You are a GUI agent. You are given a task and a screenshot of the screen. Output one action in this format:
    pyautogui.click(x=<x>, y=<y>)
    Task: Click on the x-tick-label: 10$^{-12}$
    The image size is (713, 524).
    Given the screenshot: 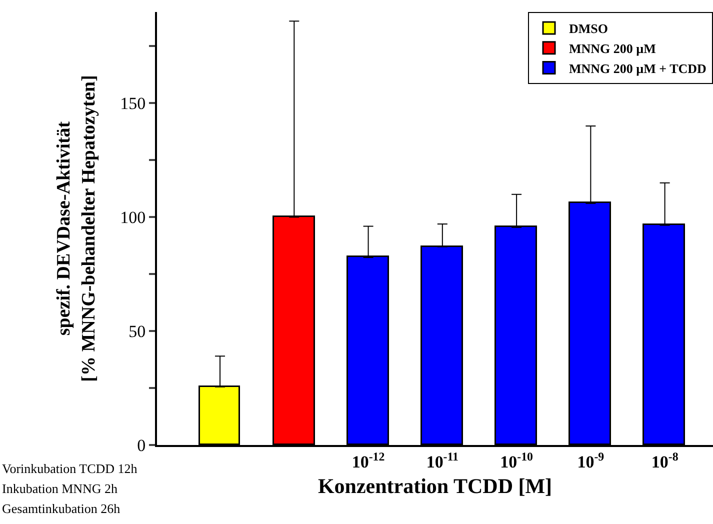 What is the action you would take?
    pyautogui.click(x=368, y=460)
    